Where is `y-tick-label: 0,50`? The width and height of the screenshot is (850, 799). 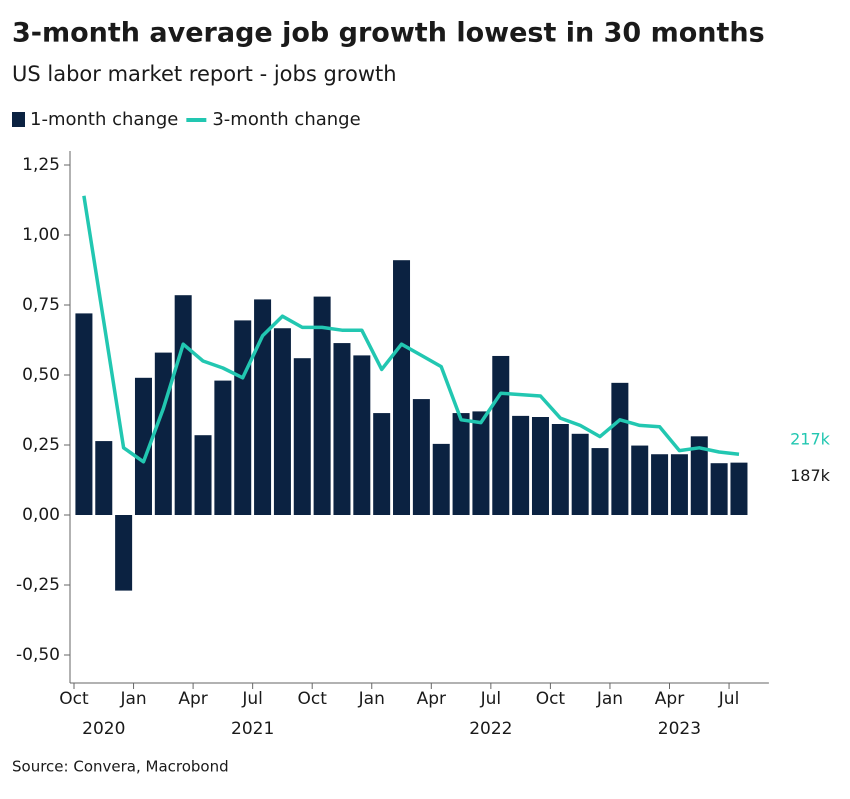 y-tick-label: 0,50 is located at coordinates (41, 375).